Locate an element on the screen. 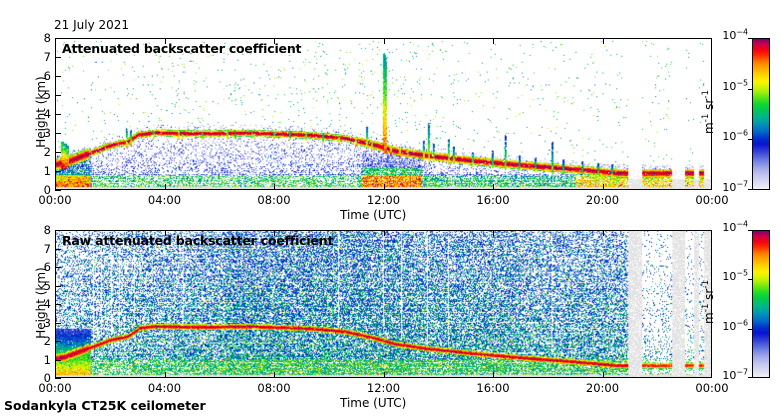 The height and width of the screenshot is (420, 780). colorbar-top is located at coordinates (761, 114).